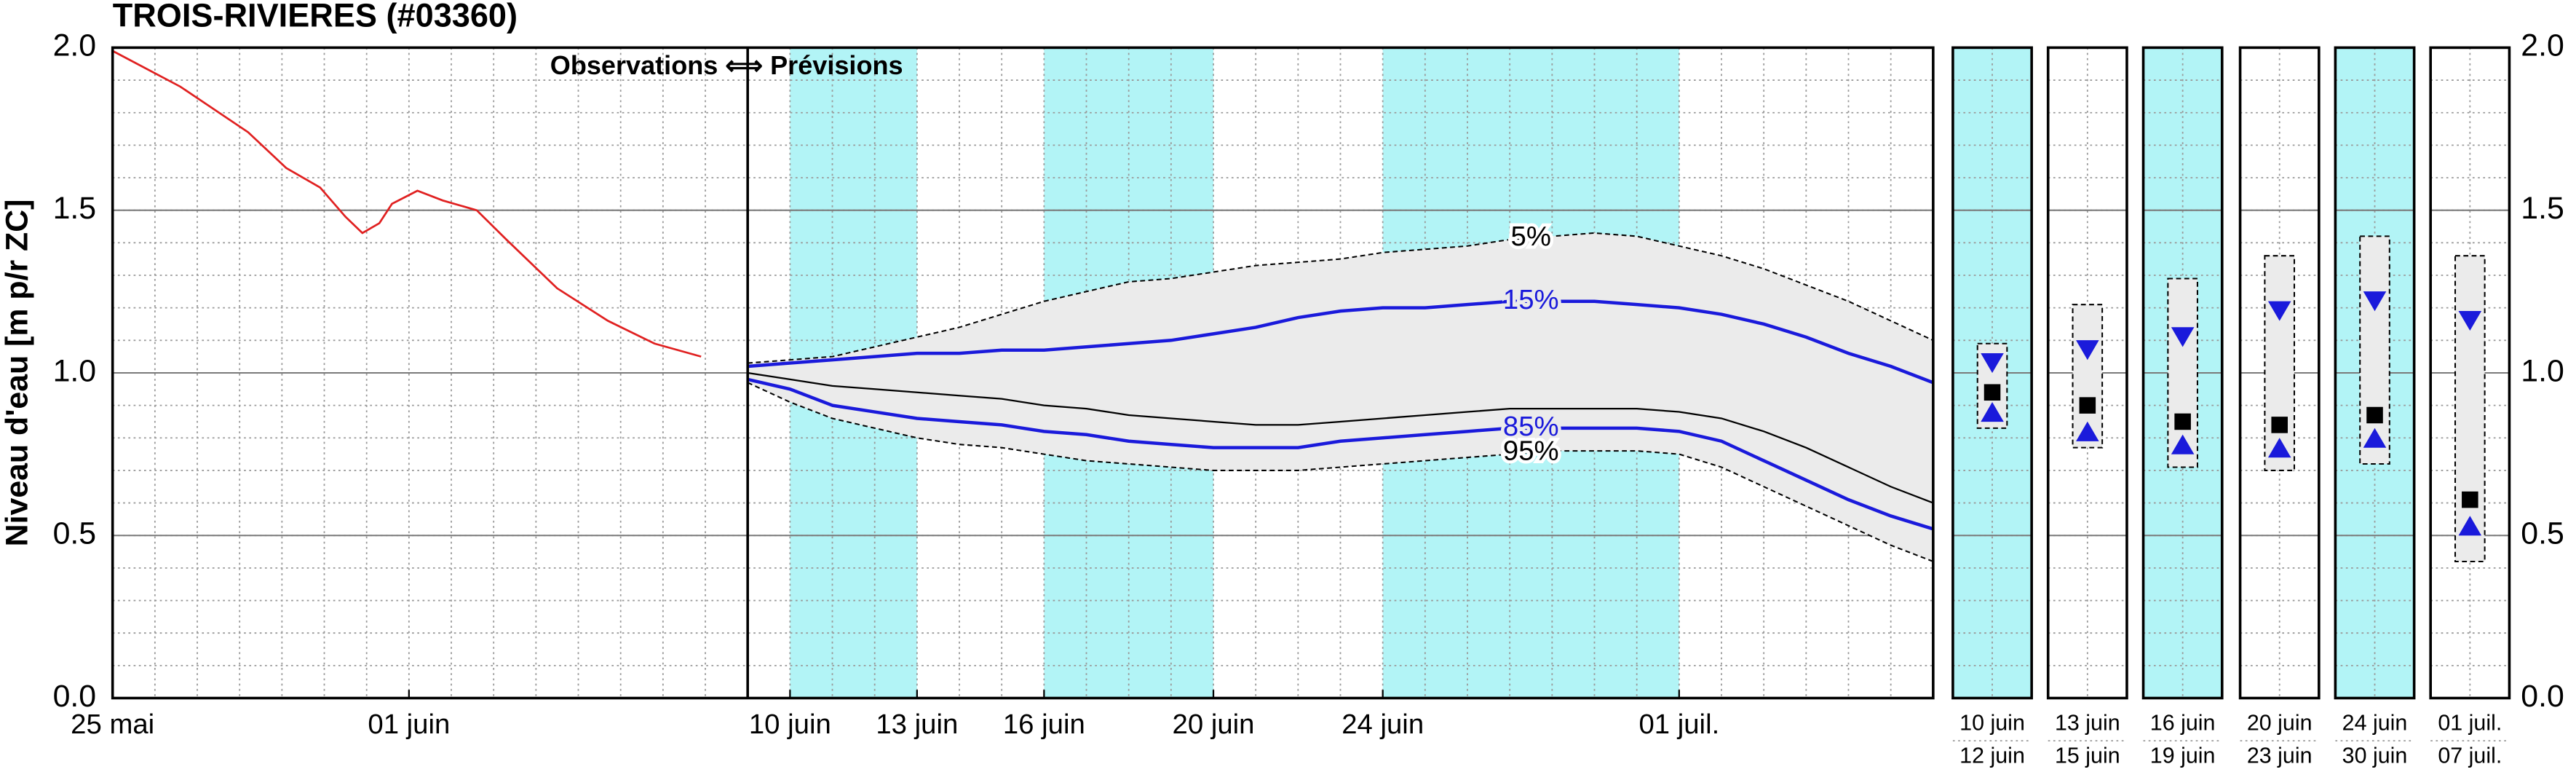 Image resolution: width=2576 pixels, height=772 pixels. What do you see at coordinates (315, 17) in the screenshot?
I see `chart-title: TROIS-RIVIERES (#03360)` at bounding box center [315, 17].